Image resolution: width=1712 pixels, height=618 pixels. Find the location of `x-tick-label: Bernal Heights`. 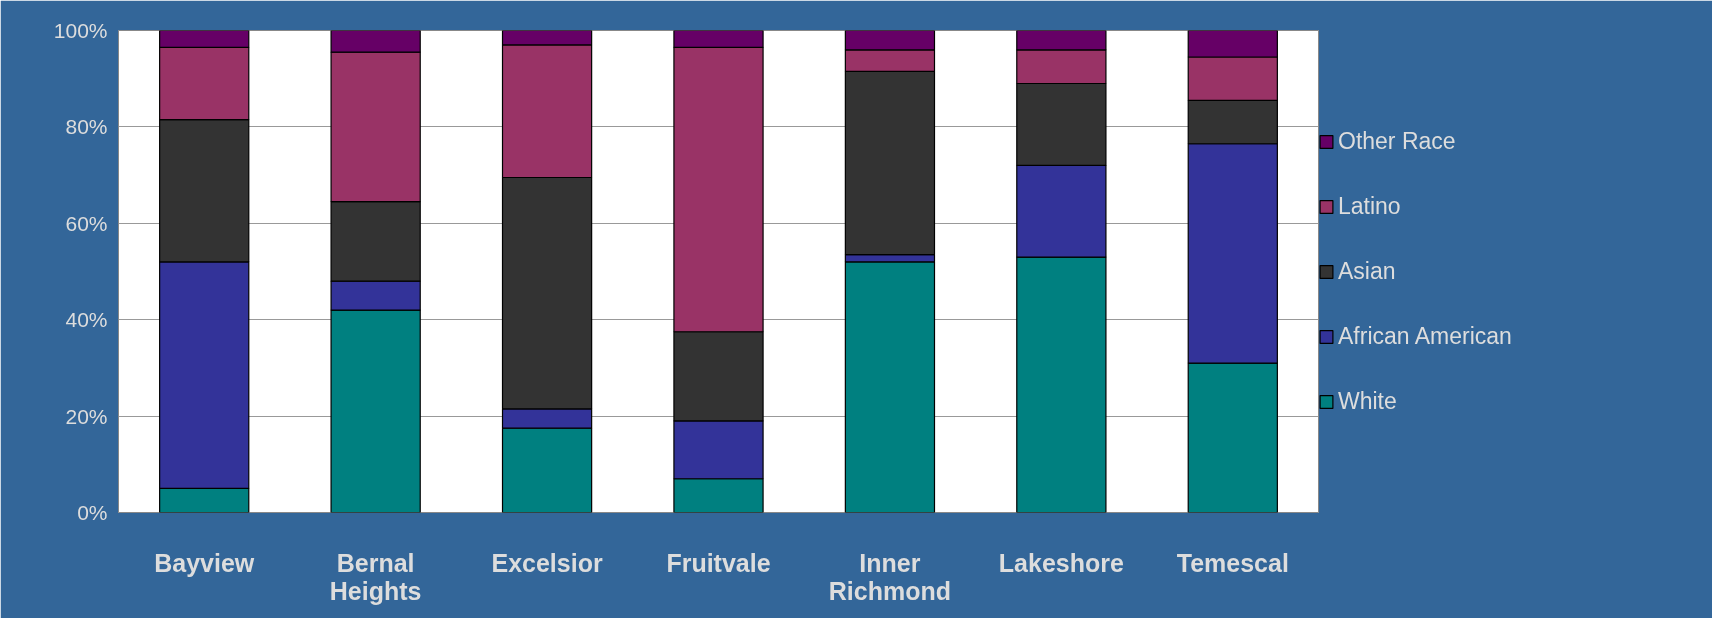

x-tick-label: Bernal Heights is located at coordinates (375, 576).